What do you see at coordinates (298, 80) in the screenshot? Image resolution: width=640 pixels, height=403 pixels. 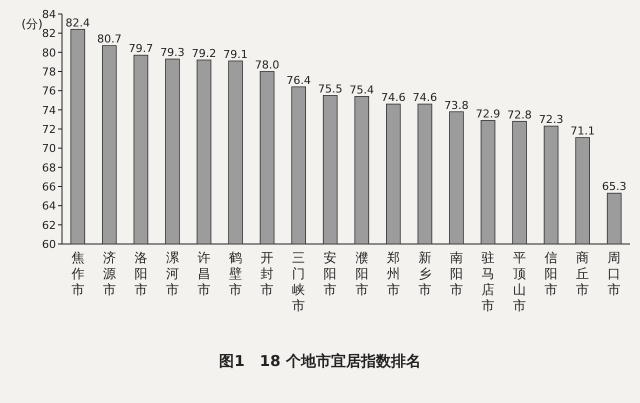 I see `data-label: 76.4` at bounding box center [298, 80].